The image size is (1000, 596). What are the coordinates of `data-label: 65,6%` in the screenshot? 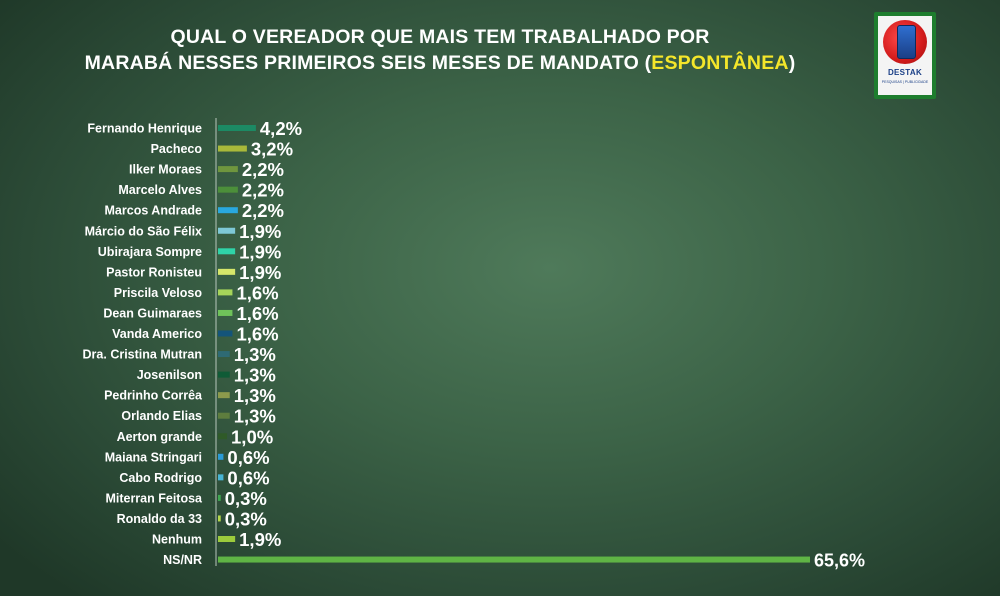 It's located at (839, 561).